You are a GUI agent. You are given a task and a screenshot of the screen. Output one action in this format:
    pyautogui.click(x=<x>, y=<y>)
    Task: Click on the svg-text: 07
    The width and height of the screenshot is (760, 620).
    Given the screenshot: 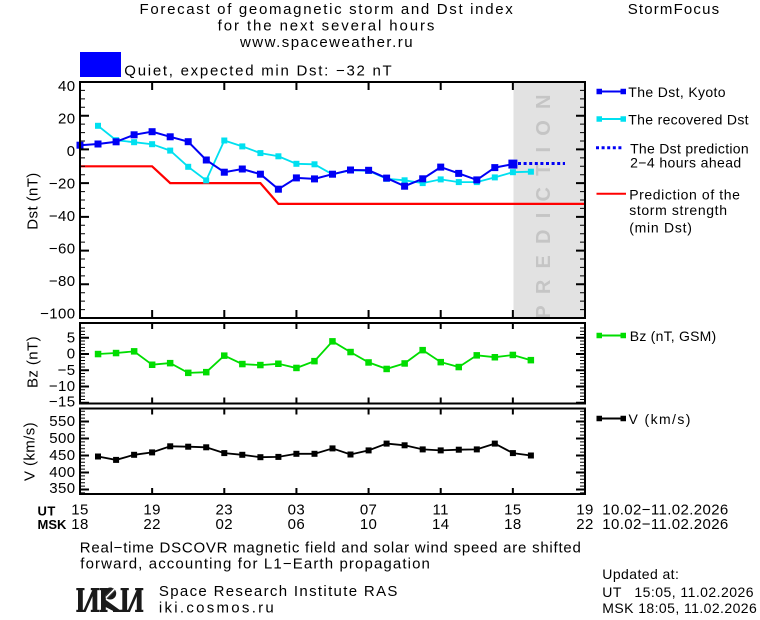 What is the action you would take?
    pyautogui.click(x=369, y=510)
    